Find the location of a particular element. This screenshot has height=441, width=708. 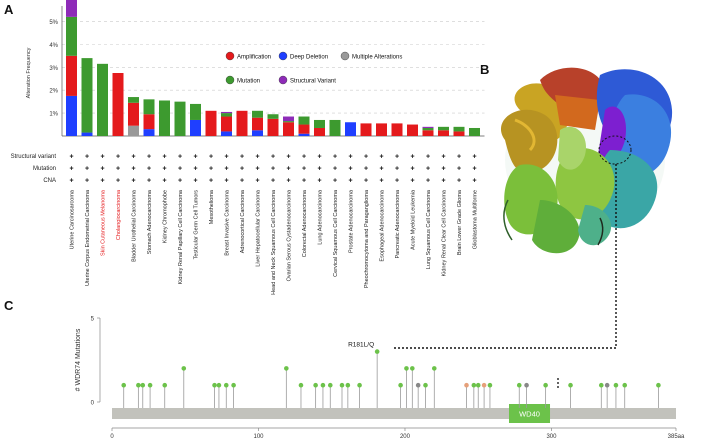

legend-label: Multiple Alterations is located at coordinates (377, 57).